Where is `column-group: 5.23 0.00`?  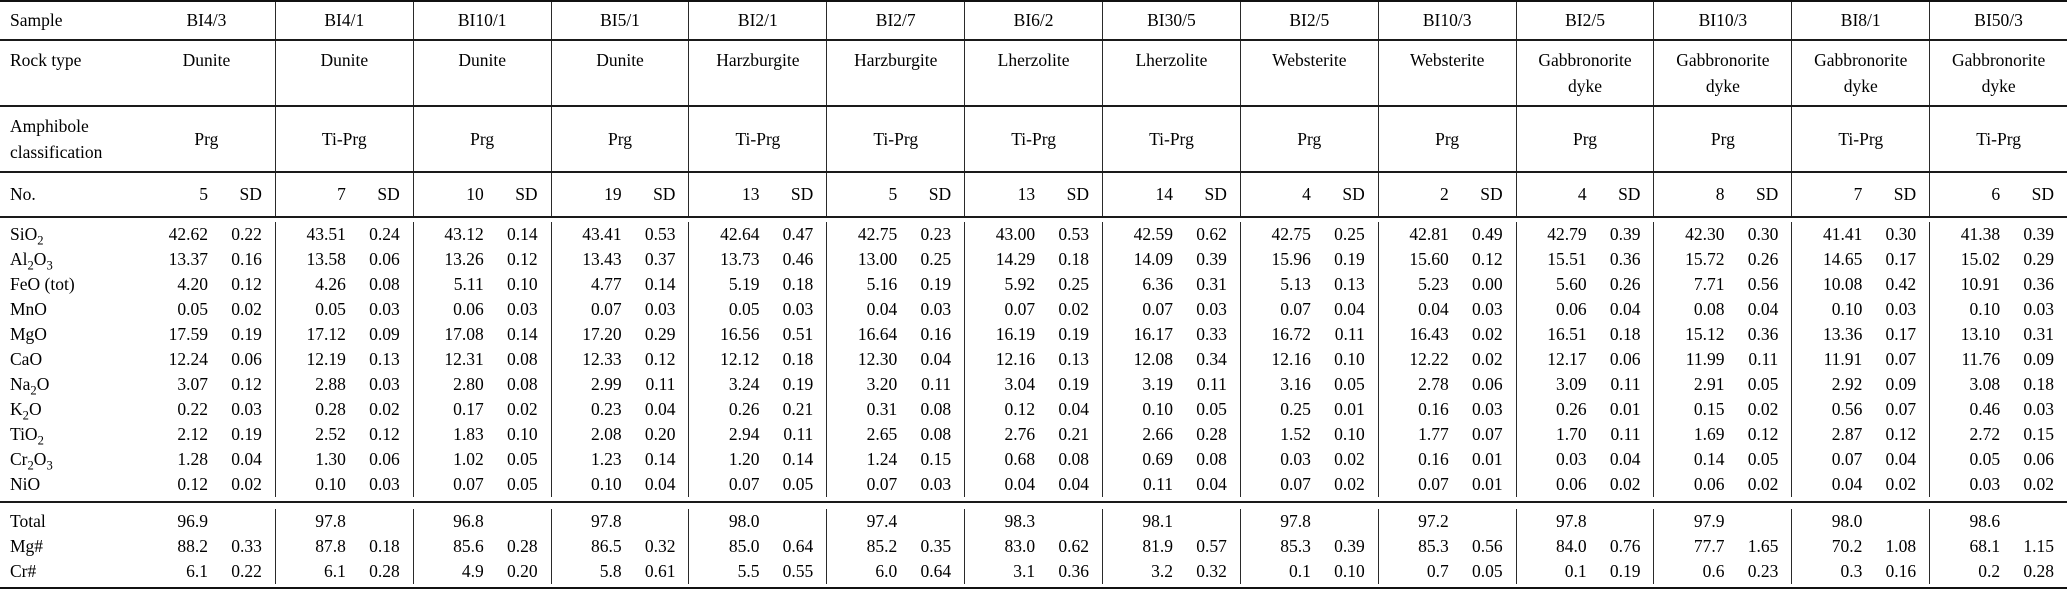 column-group: 5.23 0.00 is located at coordinates (1446, 284).